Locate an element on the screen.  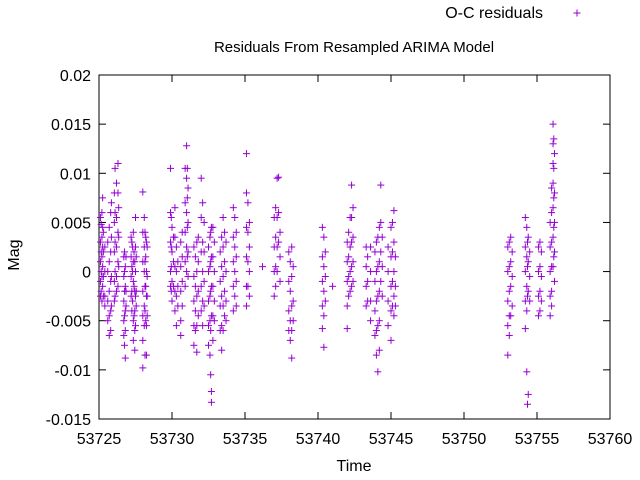
x-tick-label: 53725 is located at coordinates (99, 439).